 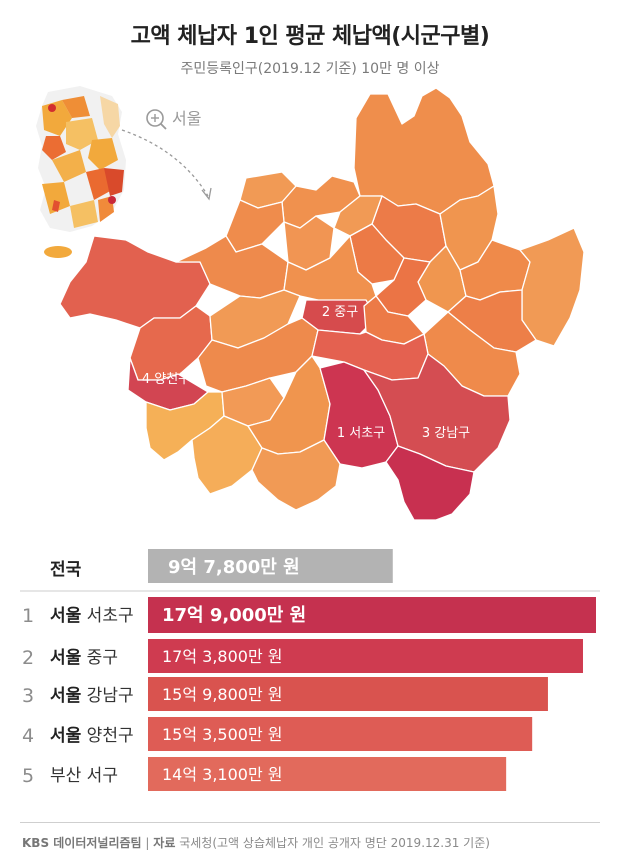 I want to click on map-label-seocho: 1 서초구, so click(x=361, y=433).